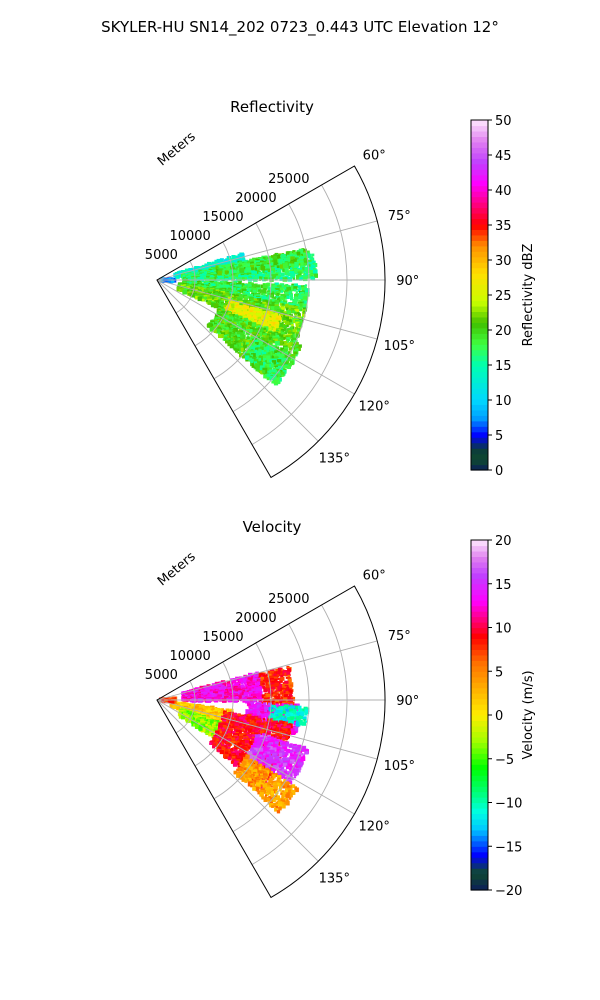 Image resolution: width=600 pixels, height=1000 pixels. Describe the element at coordinates (503, 121) in the screenshot. I see `colorbar-tick-label: 50` at that location.